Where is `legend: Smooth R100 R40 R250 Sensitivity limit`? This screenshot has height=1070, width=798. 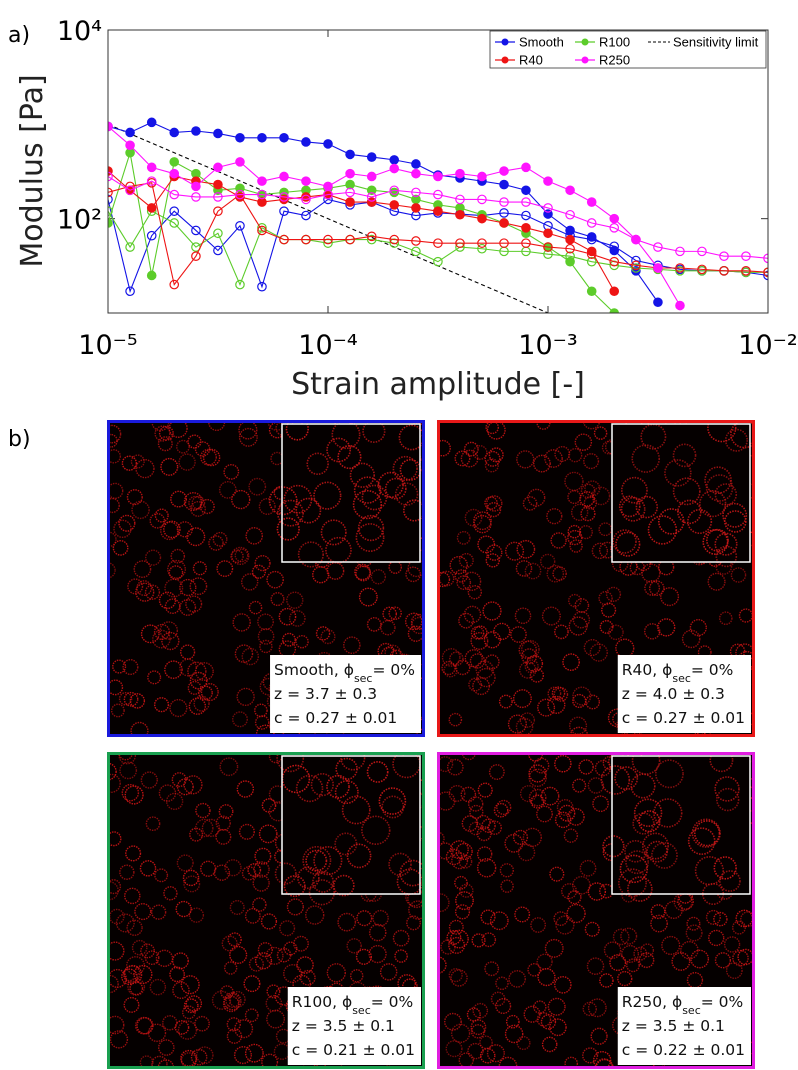 legend: Smooth R100 R40 R250 Sensitivity limit is located at coordinates (628, 49).